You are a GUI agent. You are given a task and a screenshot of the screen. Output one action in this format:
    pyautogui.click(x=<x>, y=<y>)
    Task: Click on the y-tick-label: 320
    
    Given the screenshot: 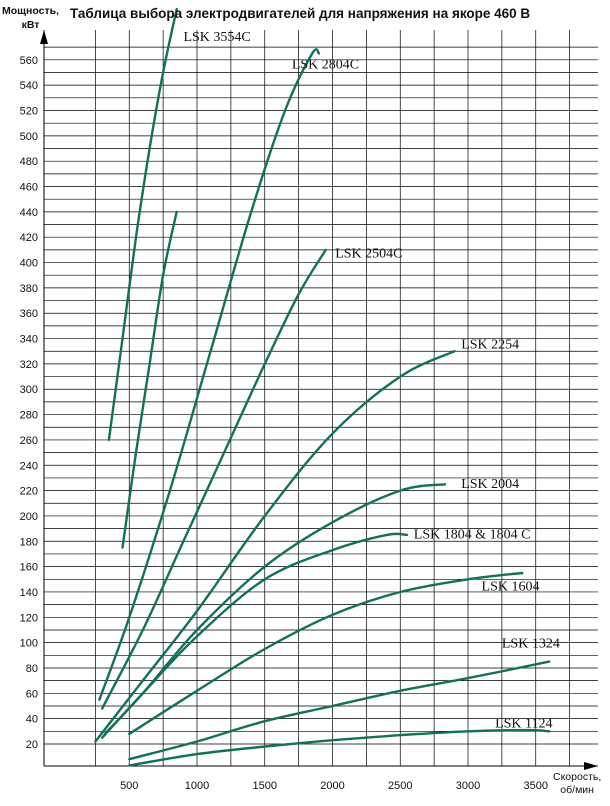 What is the action you would take?
    pyautogui.click(x=29, y=365)
    